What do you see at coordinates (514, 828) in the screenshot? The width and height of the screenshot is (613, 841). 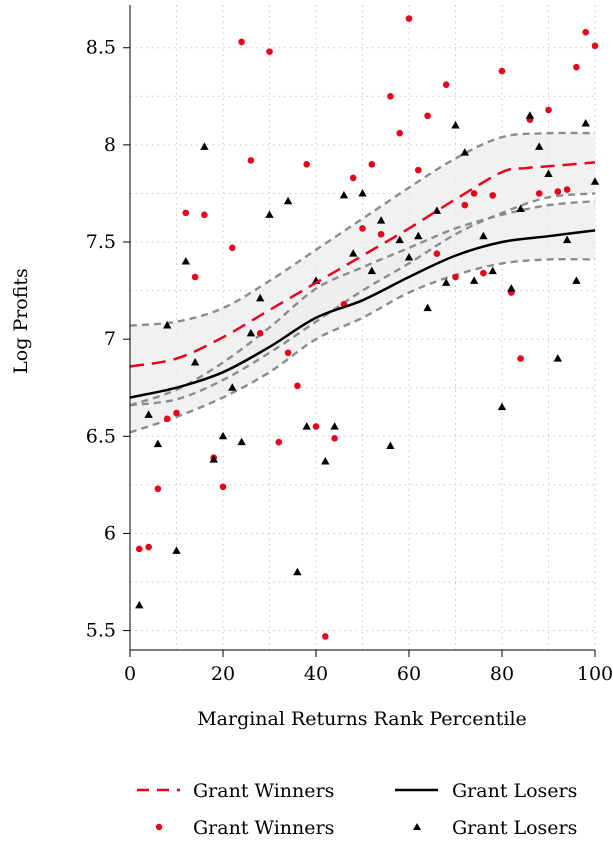 I see `legend-label: Grant Losers` at bounding box center [514, 828].